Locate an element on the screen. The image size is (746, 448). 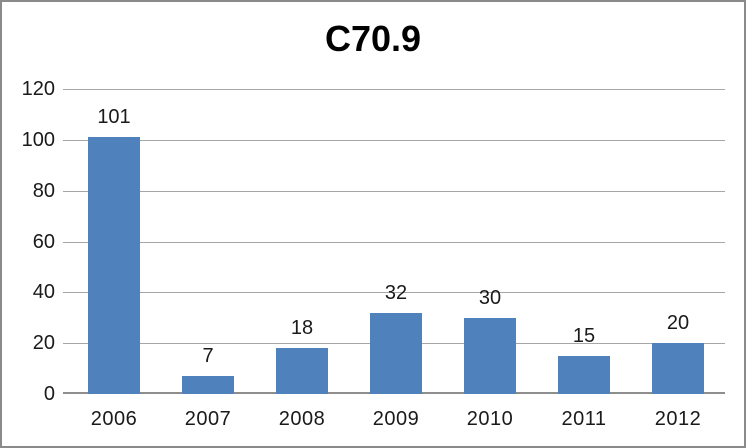
x-tick-label: 2009 is located at coordinates (396, 419).